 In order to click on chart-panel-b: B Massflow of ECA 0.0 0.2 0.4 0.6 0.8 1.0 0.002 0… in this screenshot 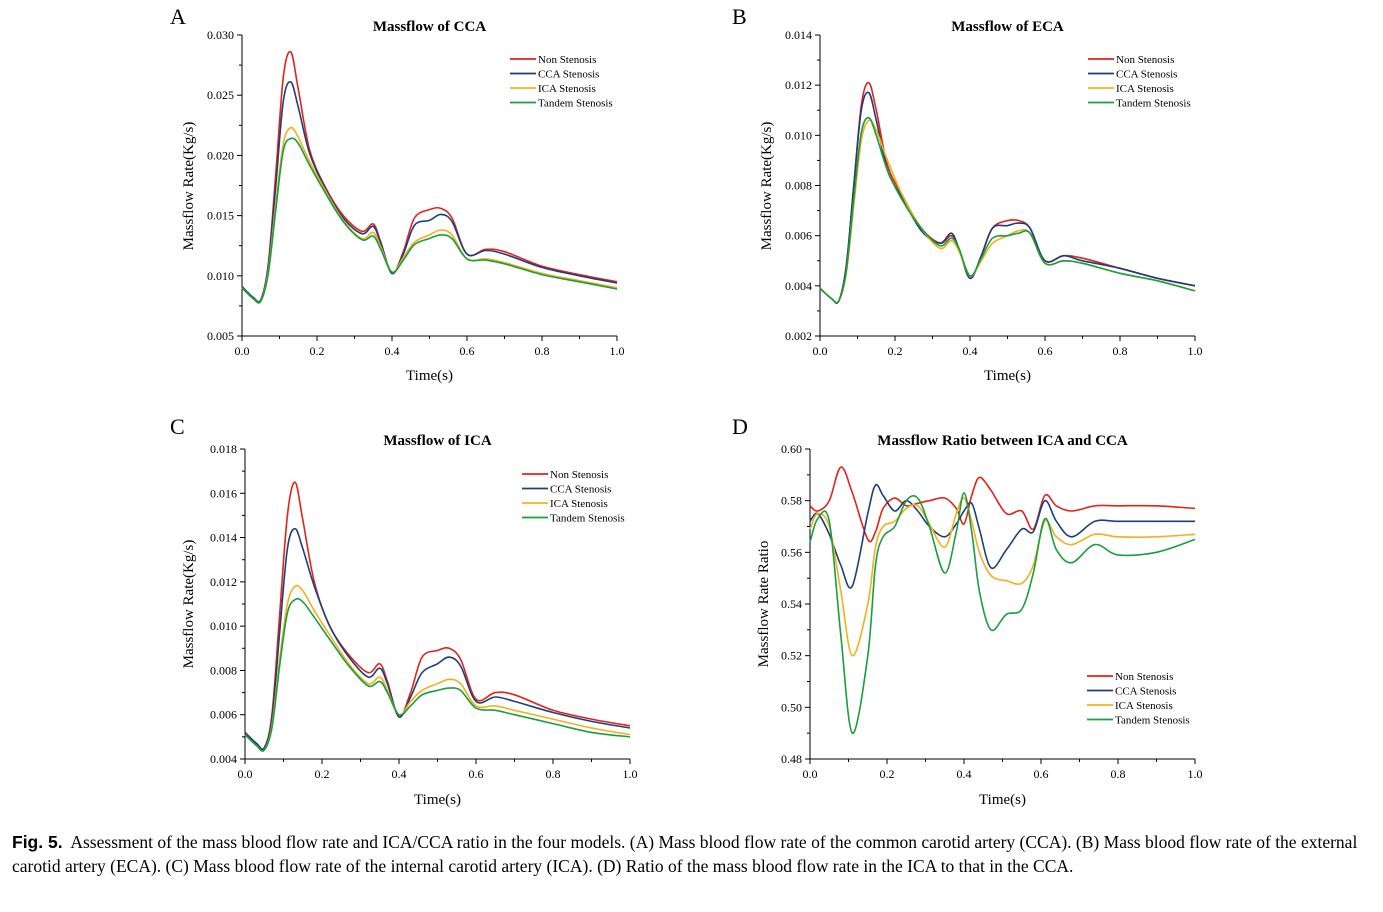, I will do `click(967, 194)`.